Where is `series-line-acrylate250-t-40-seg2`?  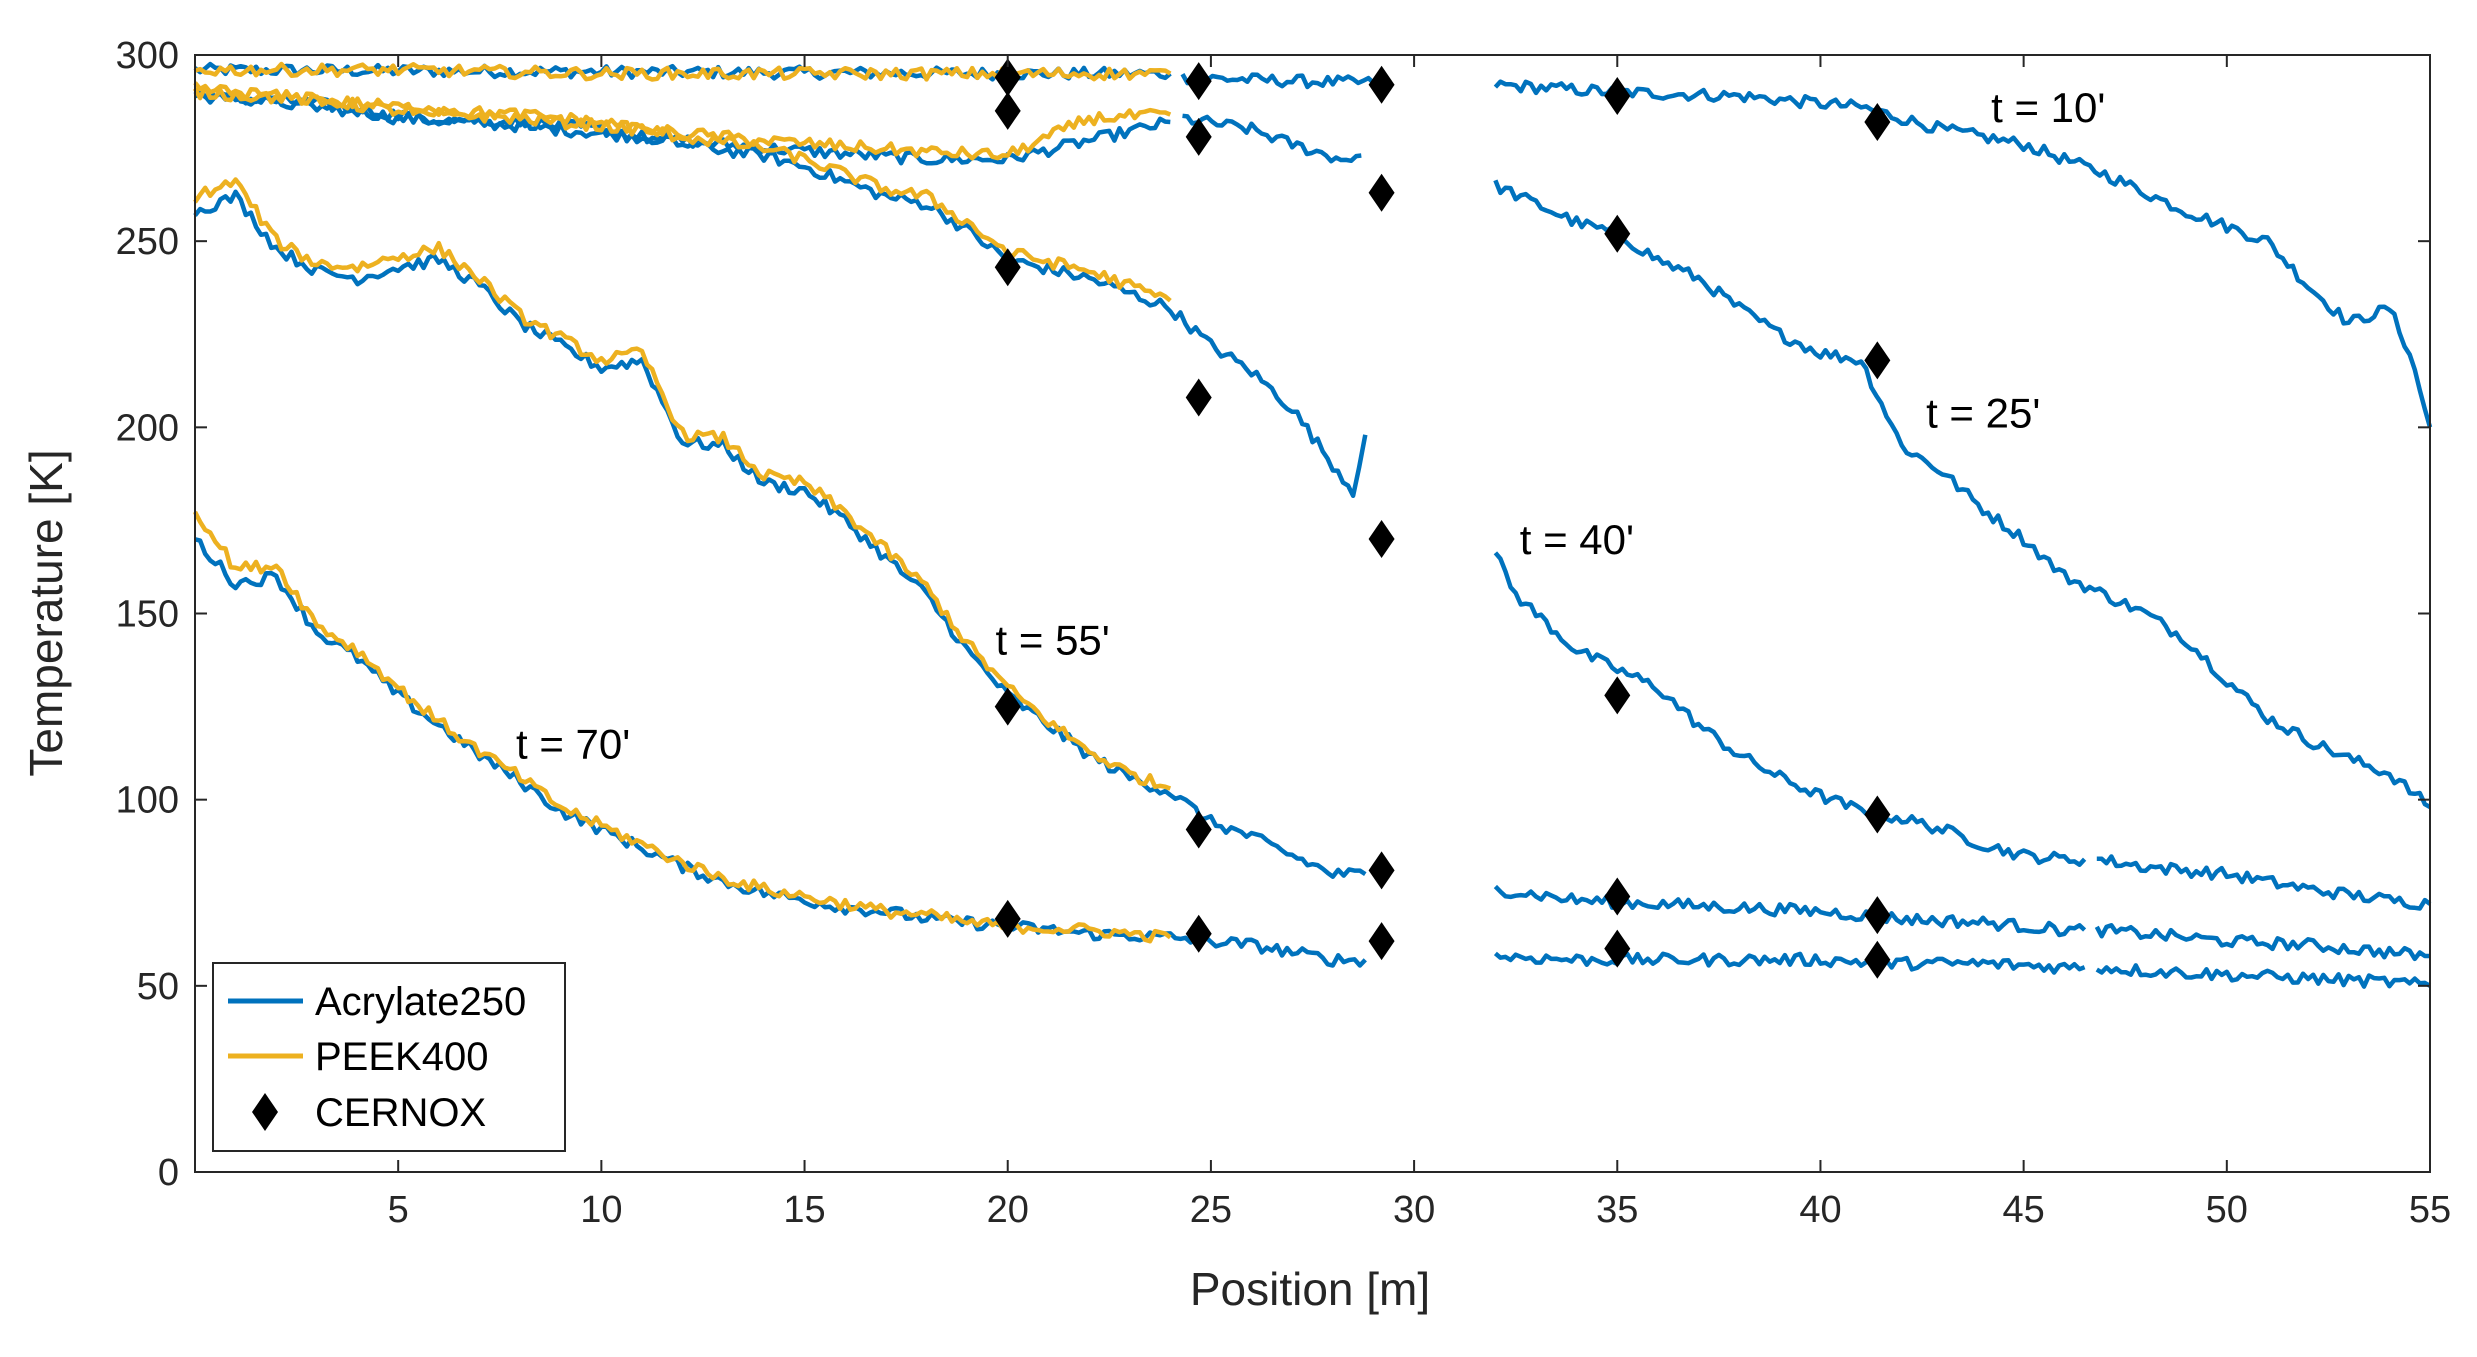 series-line-acrylate250-t-40-seg2 is located at coordinates (2264, 882).